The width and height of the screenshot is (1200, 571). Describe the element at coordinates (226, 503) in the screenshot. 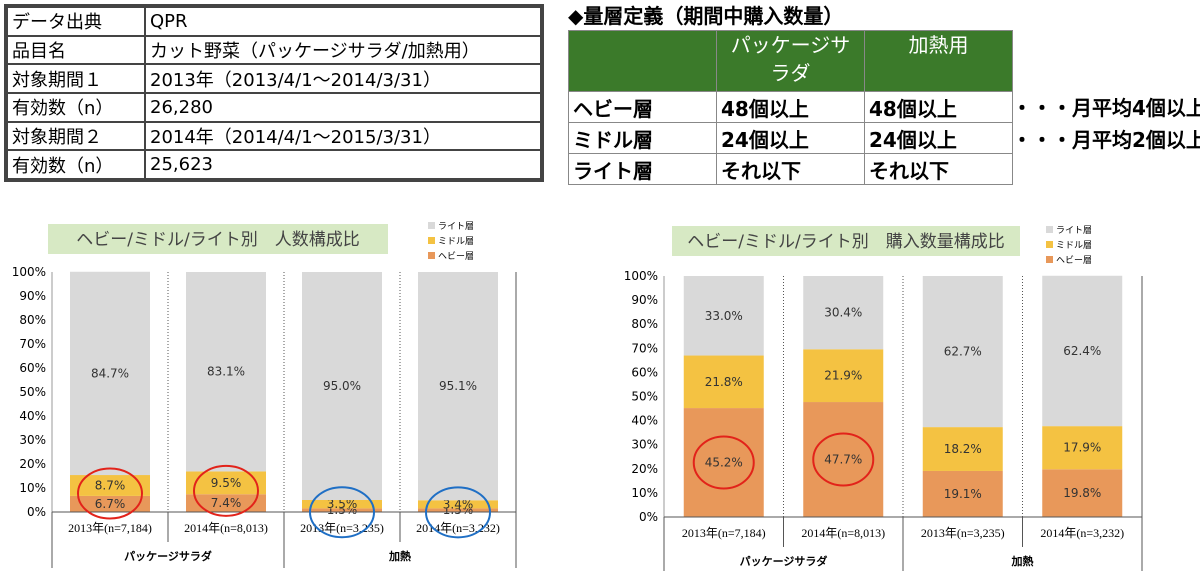

I see `data-label: 7.4%` at that location.